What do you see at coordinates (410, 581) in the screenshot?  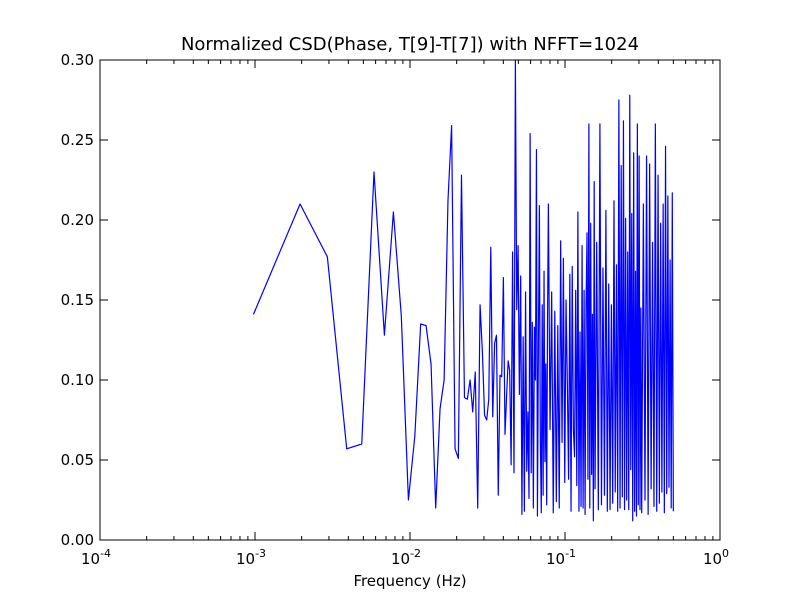 I see `x-axis-label: Frequency (Hz)` at bounding box center [410, 581].